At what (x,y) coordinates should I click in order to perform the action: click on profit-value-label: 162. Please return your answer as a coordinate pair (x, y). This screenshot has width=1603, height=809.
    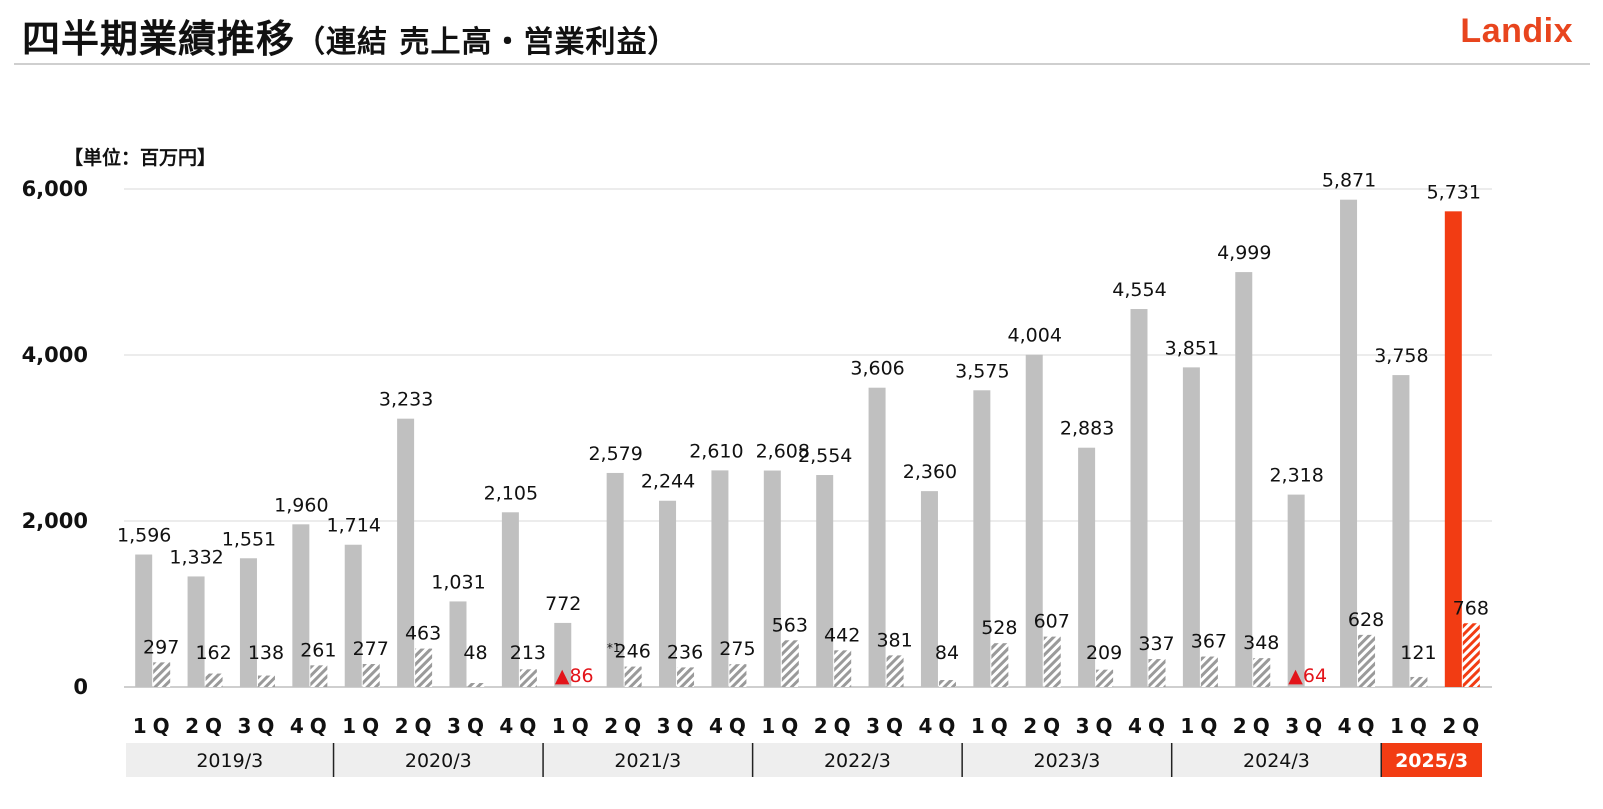
    Looking at the image, I should click on (213, 653).